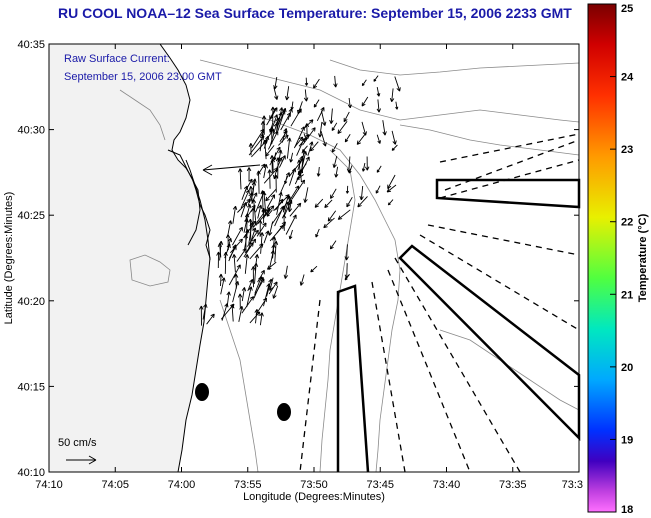  Describe the element at coordinates (314, 485) in the screenshot. I see `x-tick-label: 73:50` at that location.